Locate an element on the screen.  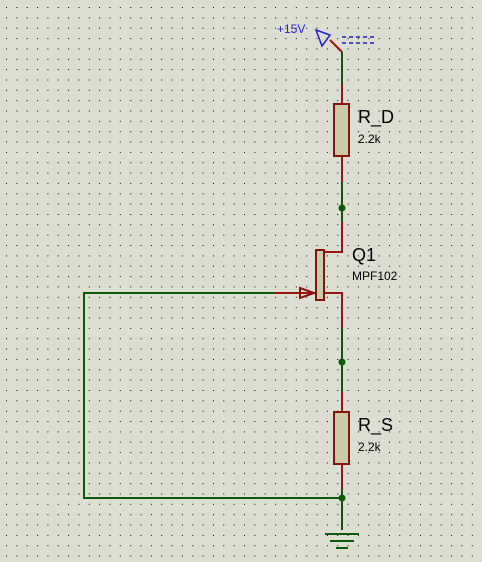
q1-ref-label: Q1 is located at coordinates (364, 255).